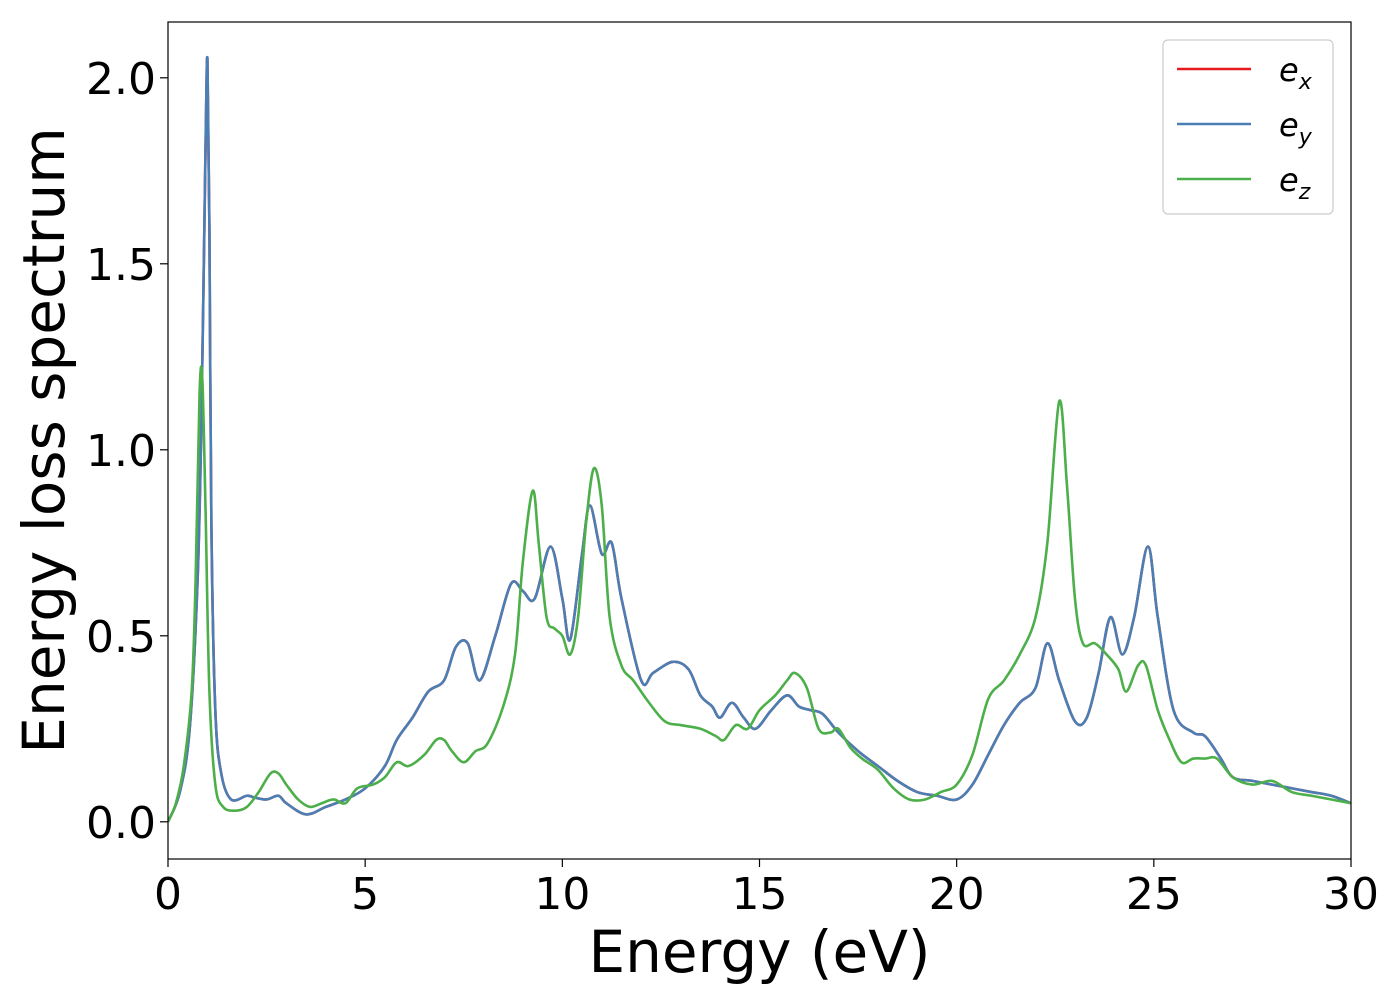 The width and height of the screenshot is (1400, 1000). Describe the element at coordinates (365, 894) in the screenshot. I see `x-tick-label: 5` at that location.